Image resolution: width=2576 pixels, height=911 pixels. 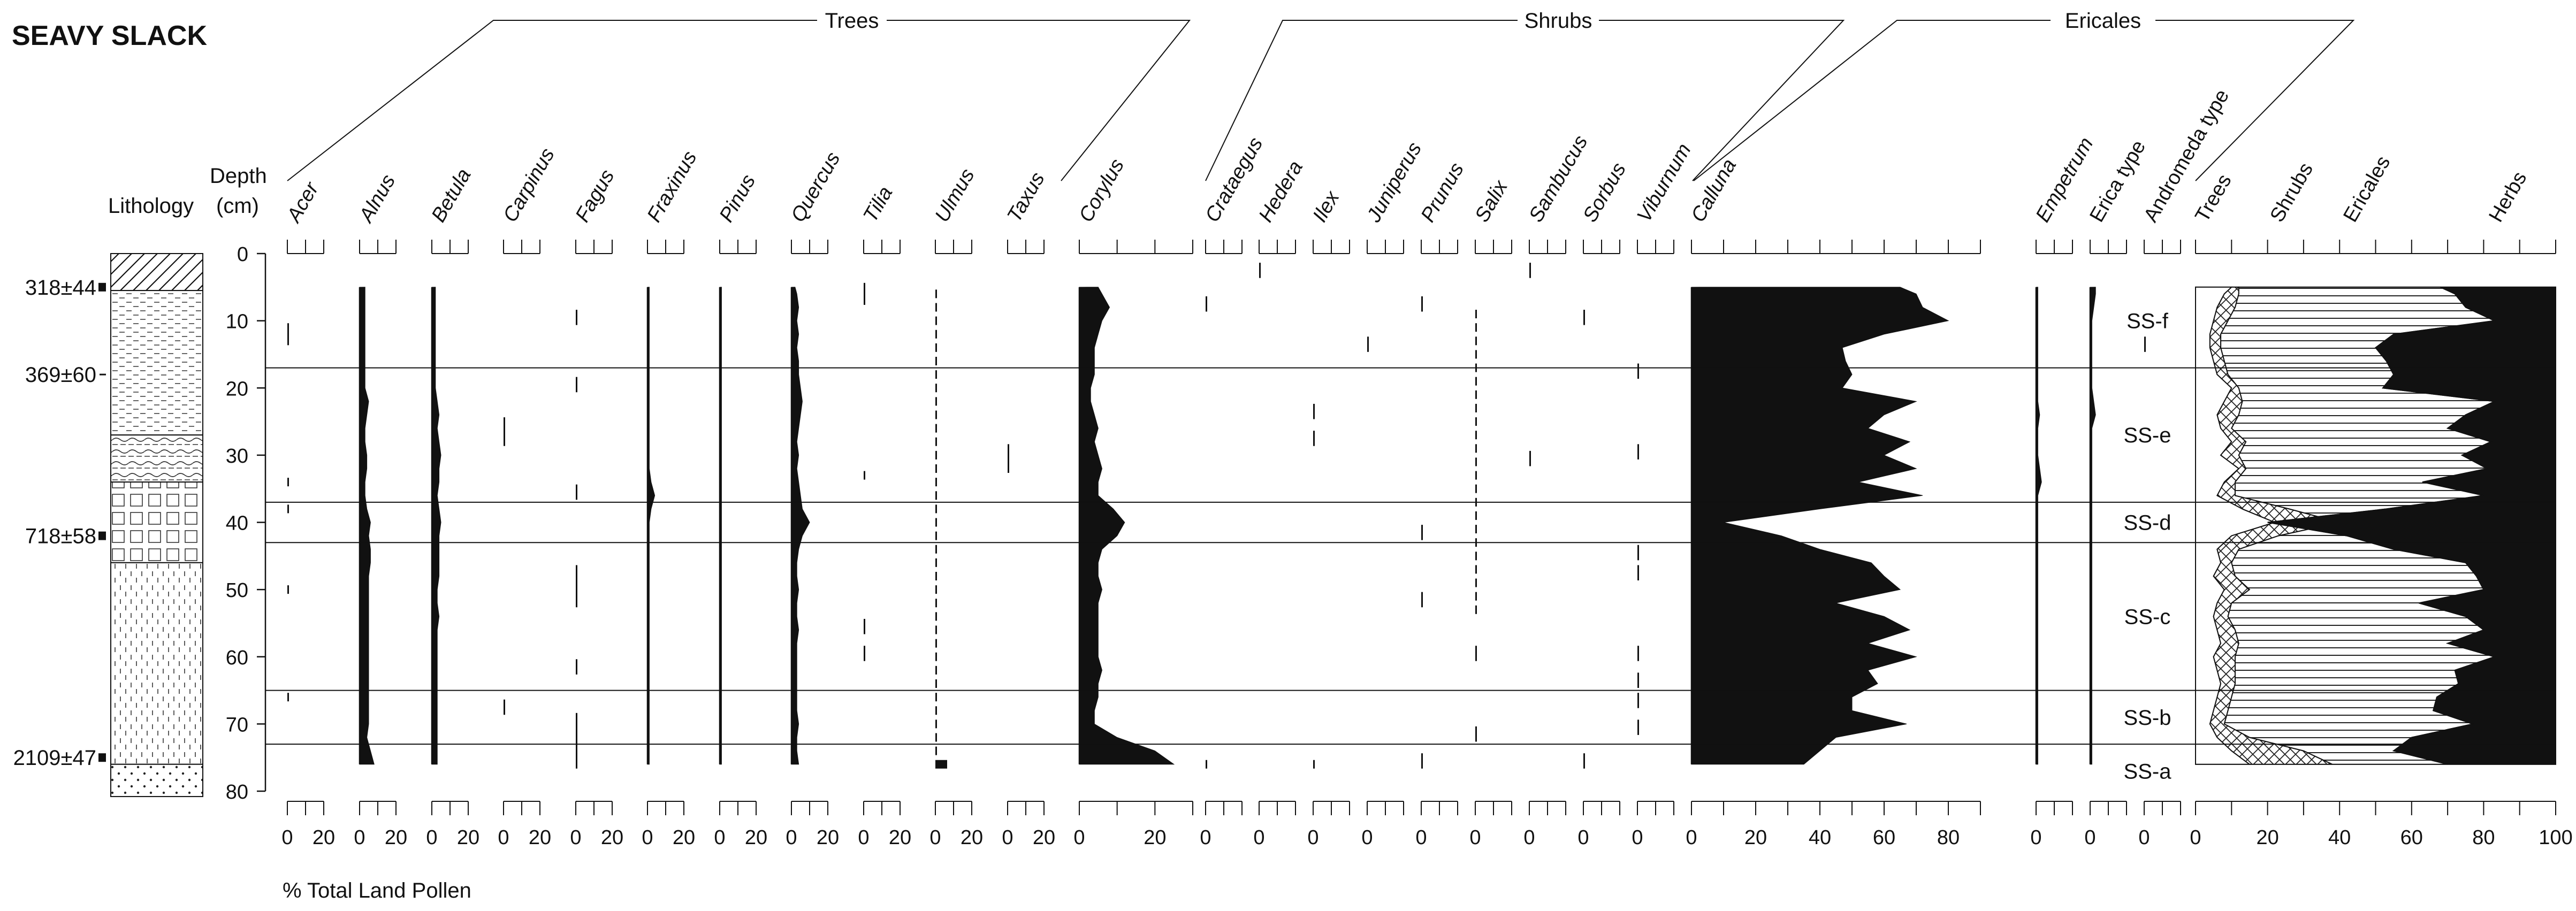 I want to click on summary-series-label: Herbs, so click(x=2507, y=197).